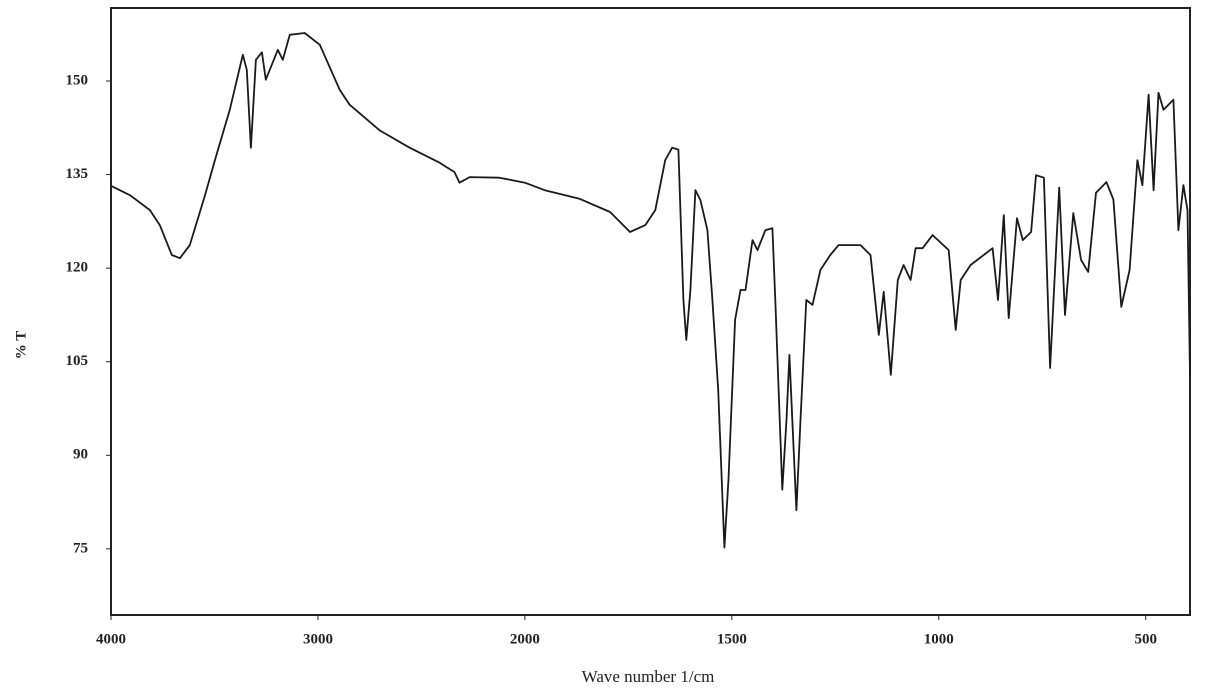 This screenshot has height=698, width=1211. Describe the element at coordinates (732, 639) in the screenshot. I see `x-tick-label: 1500` at that location.